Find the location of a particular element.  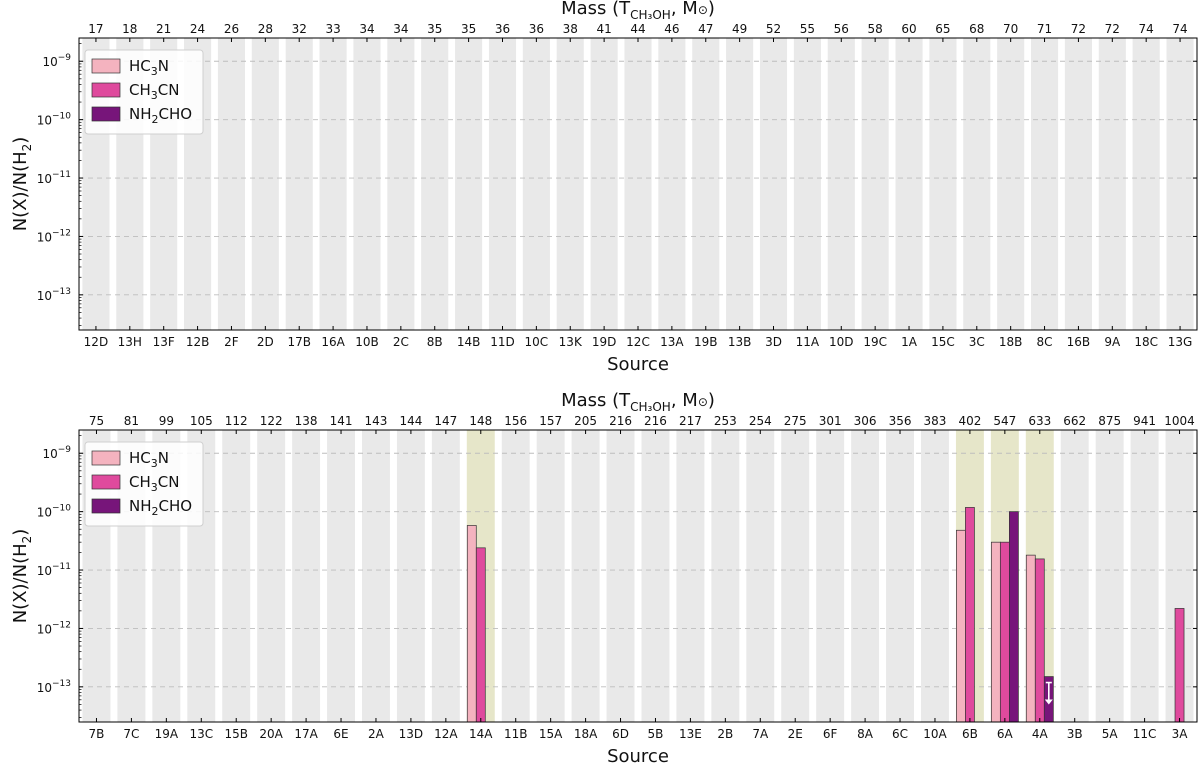

mass-tick-label: 875 is located at coordinates (1109, 421).